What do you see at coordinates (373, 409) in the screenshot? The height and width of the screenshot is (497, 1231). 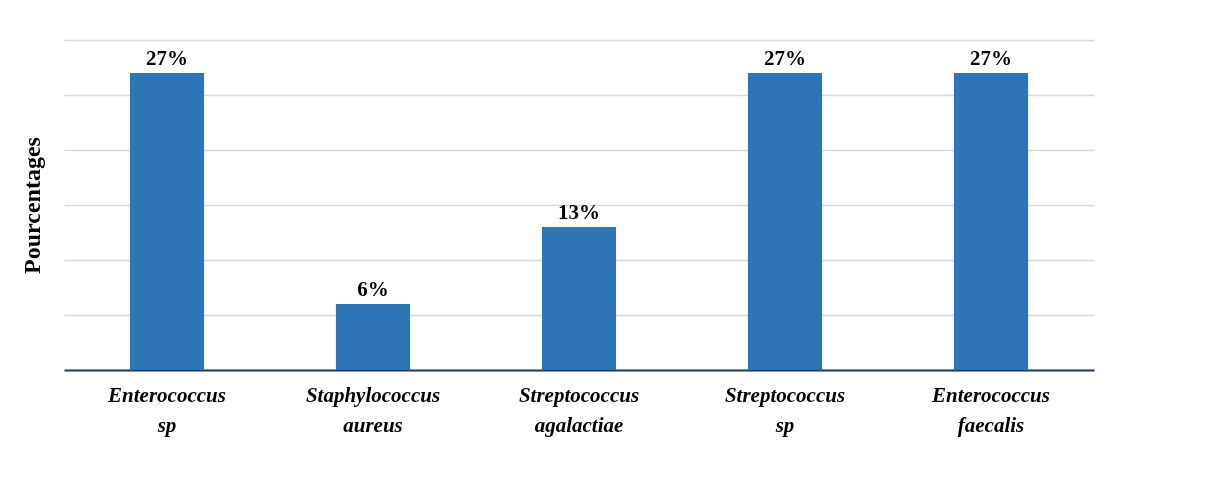 I see `x-tick-label: Staphylococcus aureus` at bounding box center [373, 409].